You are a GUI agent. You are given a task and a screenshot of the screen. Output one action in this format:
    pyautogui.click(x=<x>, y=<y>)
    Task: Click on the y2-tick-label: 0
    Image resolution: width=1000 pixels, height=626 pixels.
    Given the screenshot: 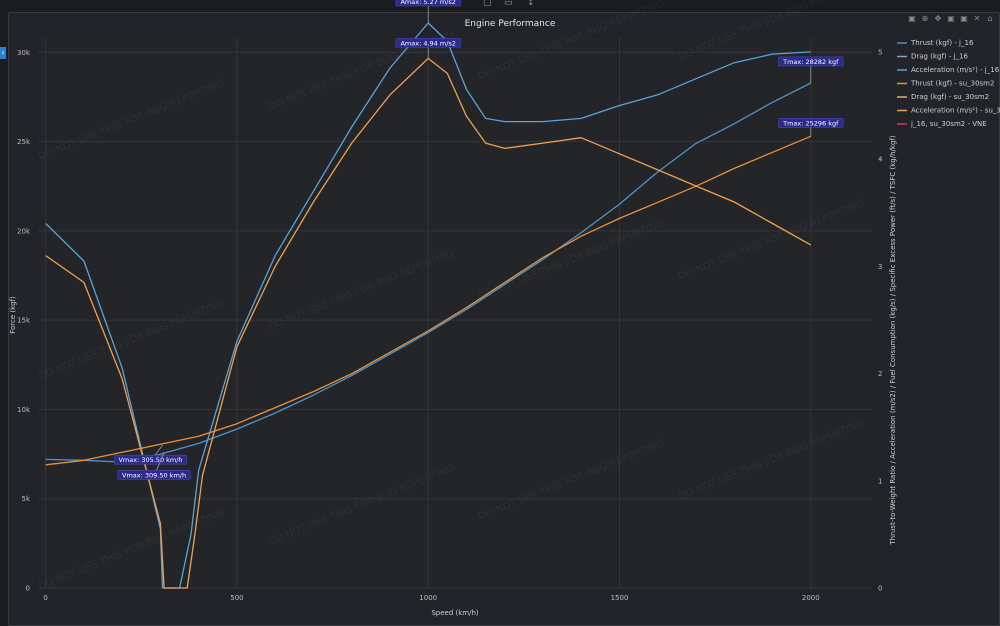 What is the action you would take?
    pyautogui.click(x=880, y=589)
    